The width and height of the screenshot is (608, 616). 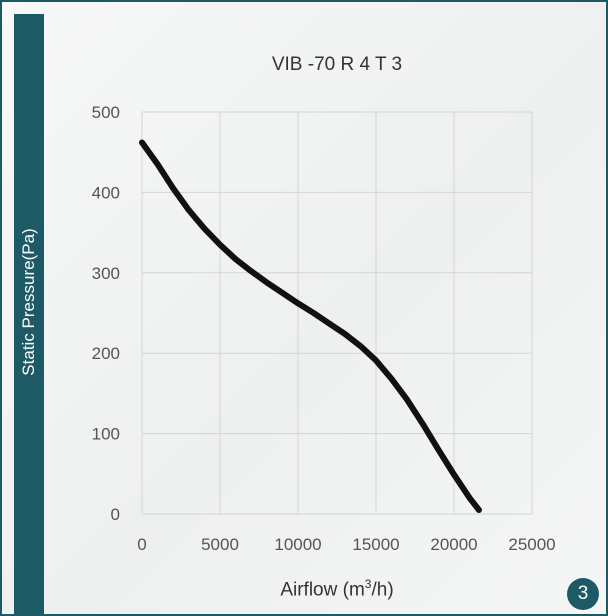 What do you see at coordinates (453, 544) in the screenshot?
I see `x-tick-label: 20000` at bounding box center [453, 544].